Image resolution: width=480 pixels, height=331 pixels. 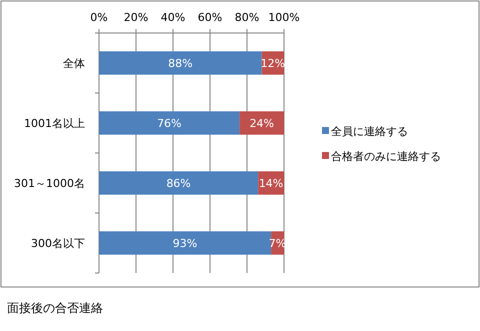 I want to click on data-label: 12%, so click(x=273, y=63).